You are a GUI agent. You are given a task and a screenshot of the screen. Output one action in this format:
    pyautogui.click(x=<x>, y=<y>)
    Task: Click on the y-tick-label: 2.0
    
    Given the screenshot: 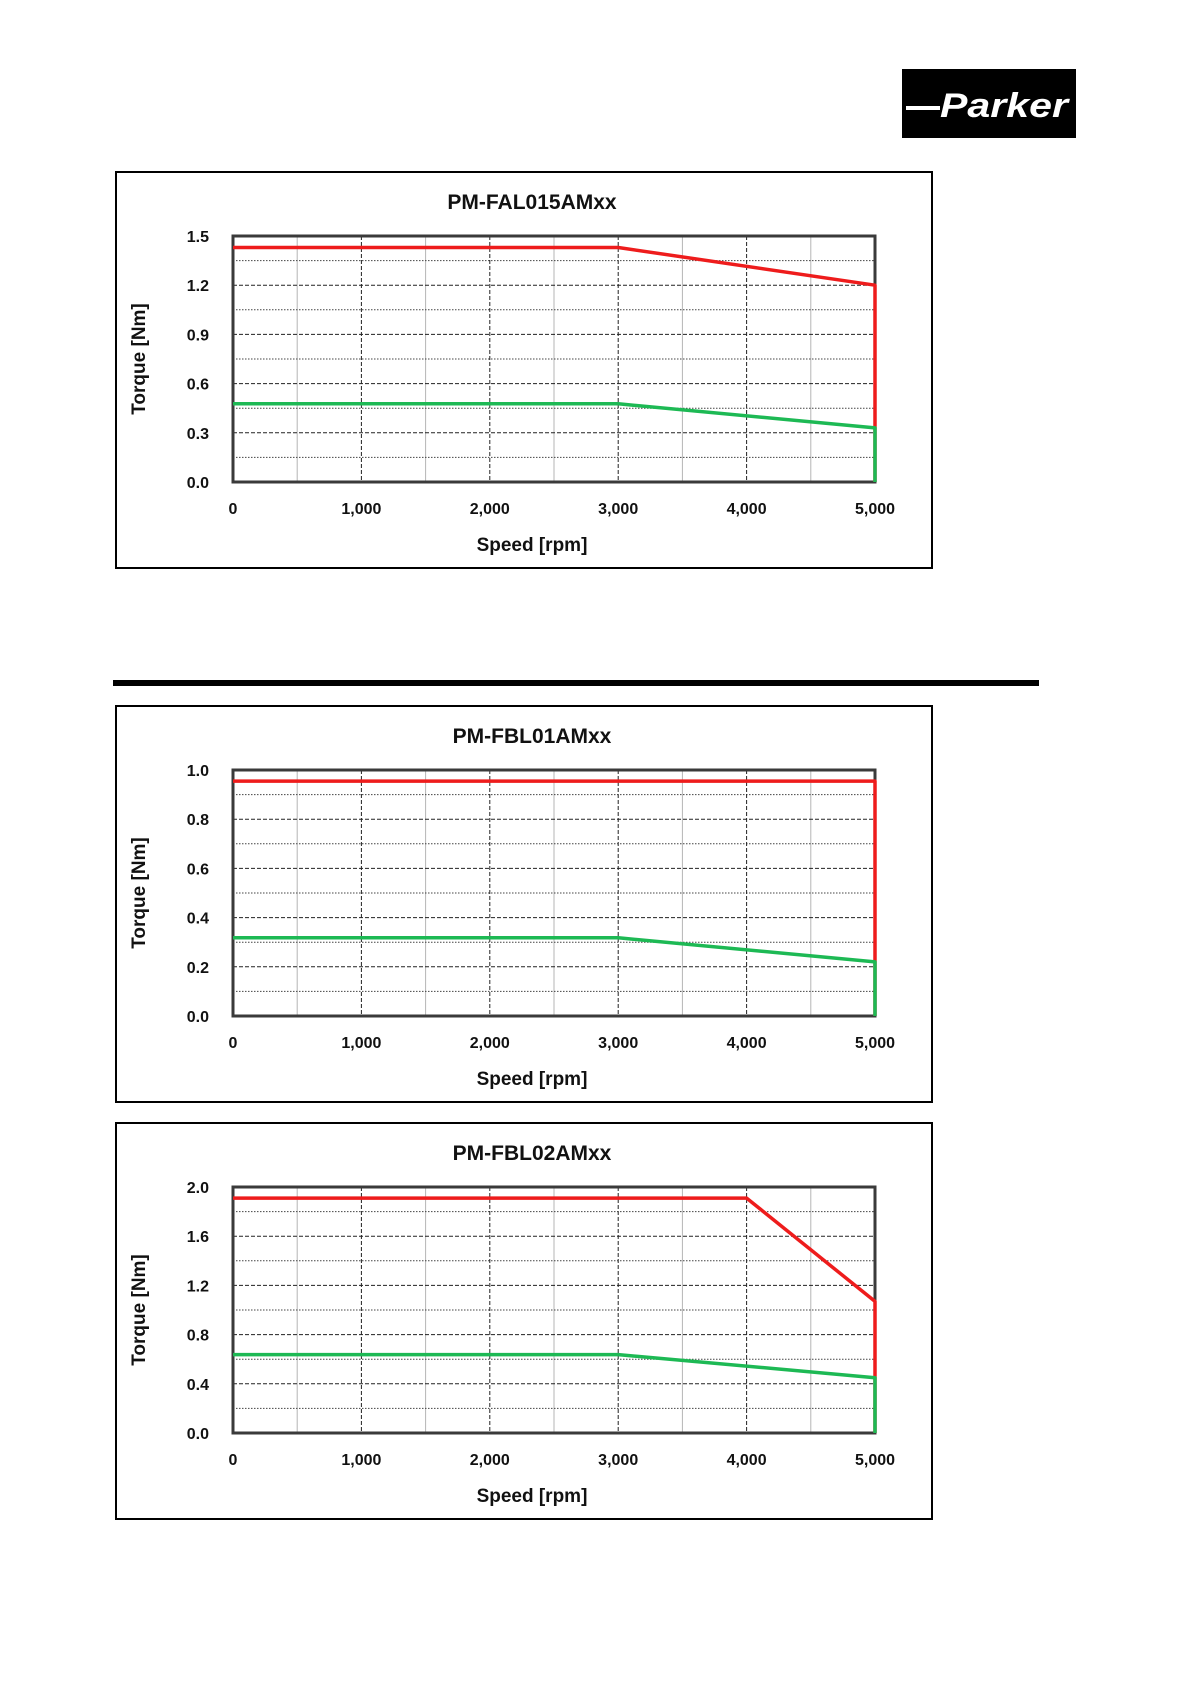 What is the action you would take?
    pyautogui.click(x=198, y=1188)
    